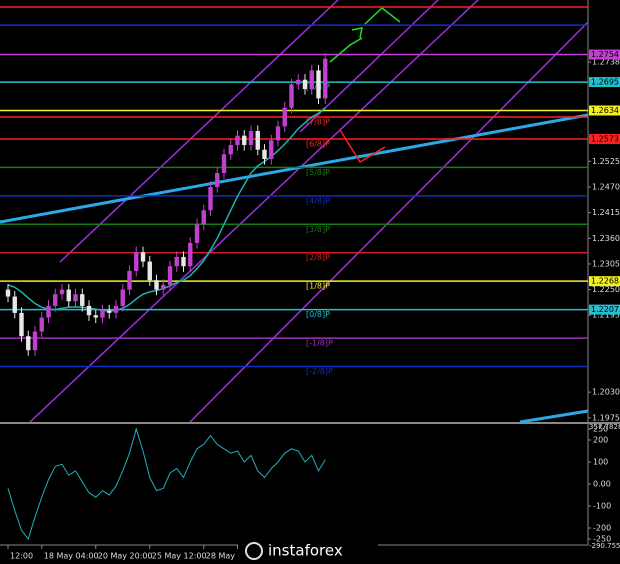 The height and width of the screenshot is (564, 620). Describe the element at coordinates (606, 161) in the screenshot. I see `y-tick-label: 1.2525` at that location.